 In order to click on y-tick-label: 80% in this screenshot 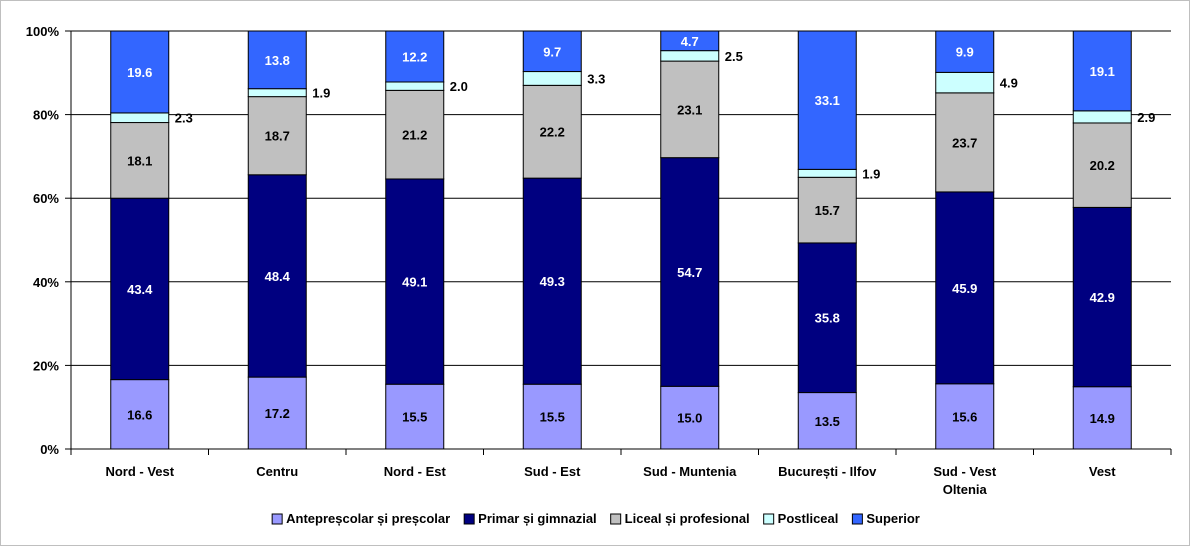, I will do `click(46, 115)`.